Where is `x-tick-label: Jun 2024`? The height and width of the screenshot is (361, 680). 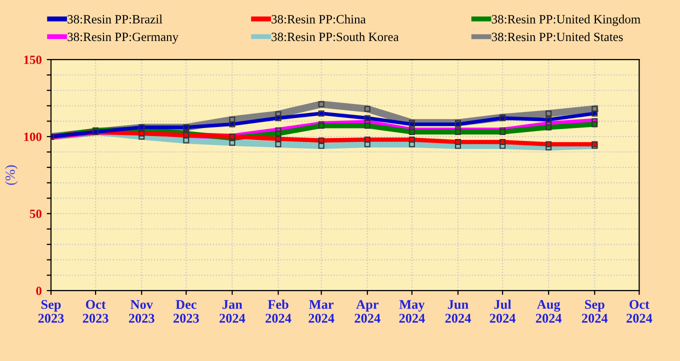 x-tick-label: Jun 2024 is located at coordinates (458, 311).